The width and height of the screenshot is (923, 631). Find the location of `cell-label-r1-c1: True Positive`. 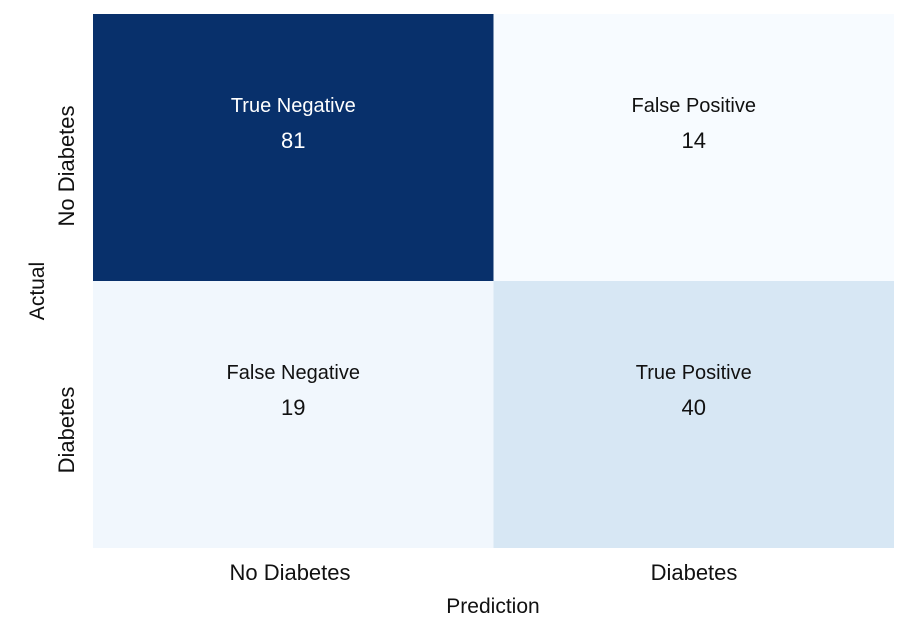

cell-label-r1-c1: True Positive is located at coordinates (694, 373).